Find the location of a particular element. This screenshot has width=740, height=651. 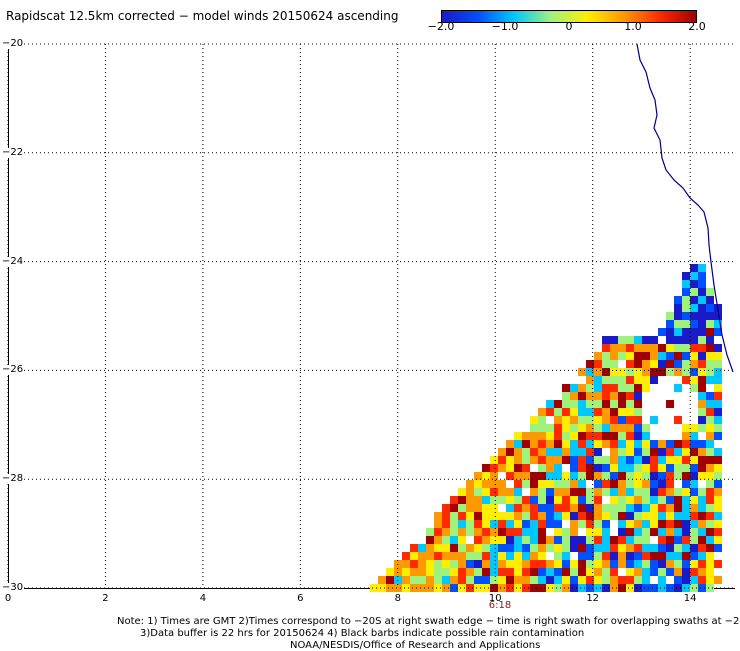

colorbar-tick-label: 1.0 is located at coordinates (633, 26).